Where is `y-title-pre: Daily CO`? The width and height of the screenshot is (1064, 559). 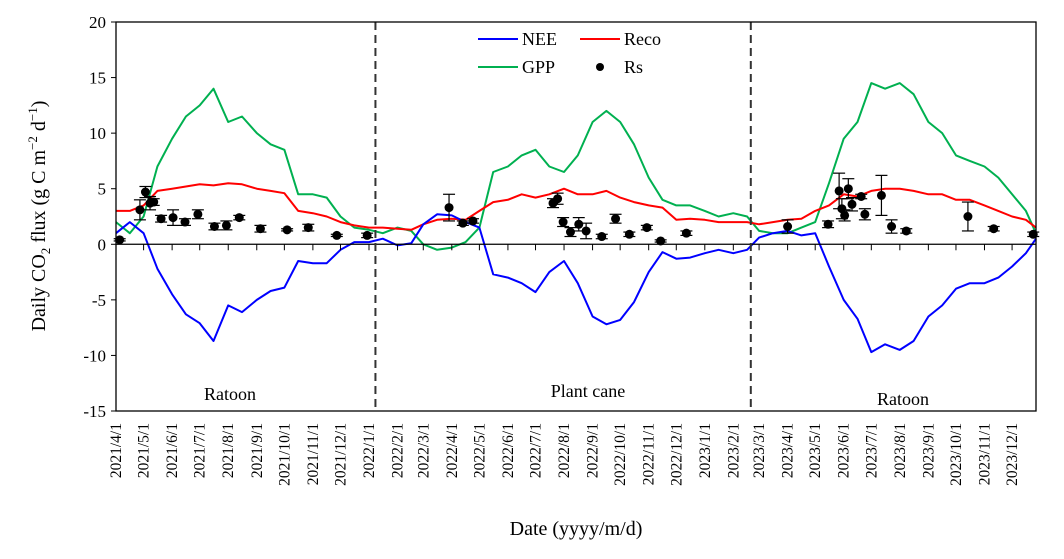
y-title-pre: Daily CO is located at coordinates (39, 292).